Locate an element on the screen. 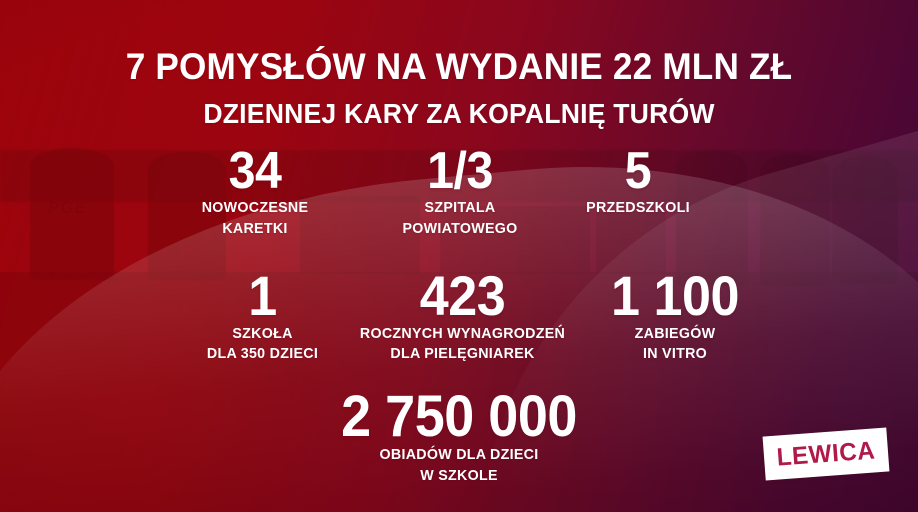 The width and height of the screenshot is (918, 512). stat-number: 1/3 is located at coordinates (460, 171).